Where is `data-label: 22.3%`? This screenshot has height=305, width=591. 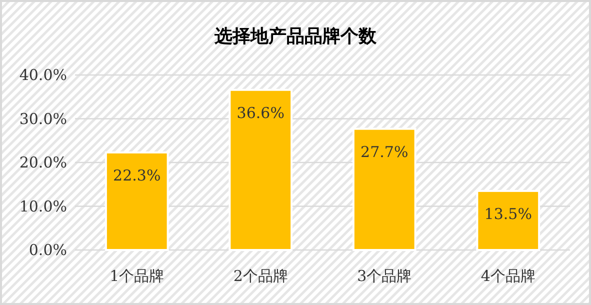 data-label: 22.3% is located at coordinates (137, 175).